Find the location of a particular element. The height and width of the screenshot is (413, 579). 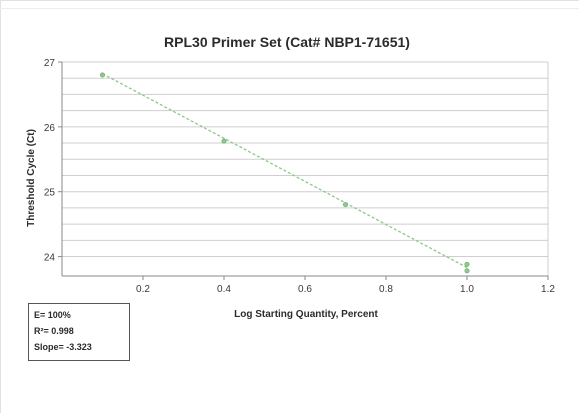

slope-text: Slope= -3.323 is located at coordinates (63, 347).